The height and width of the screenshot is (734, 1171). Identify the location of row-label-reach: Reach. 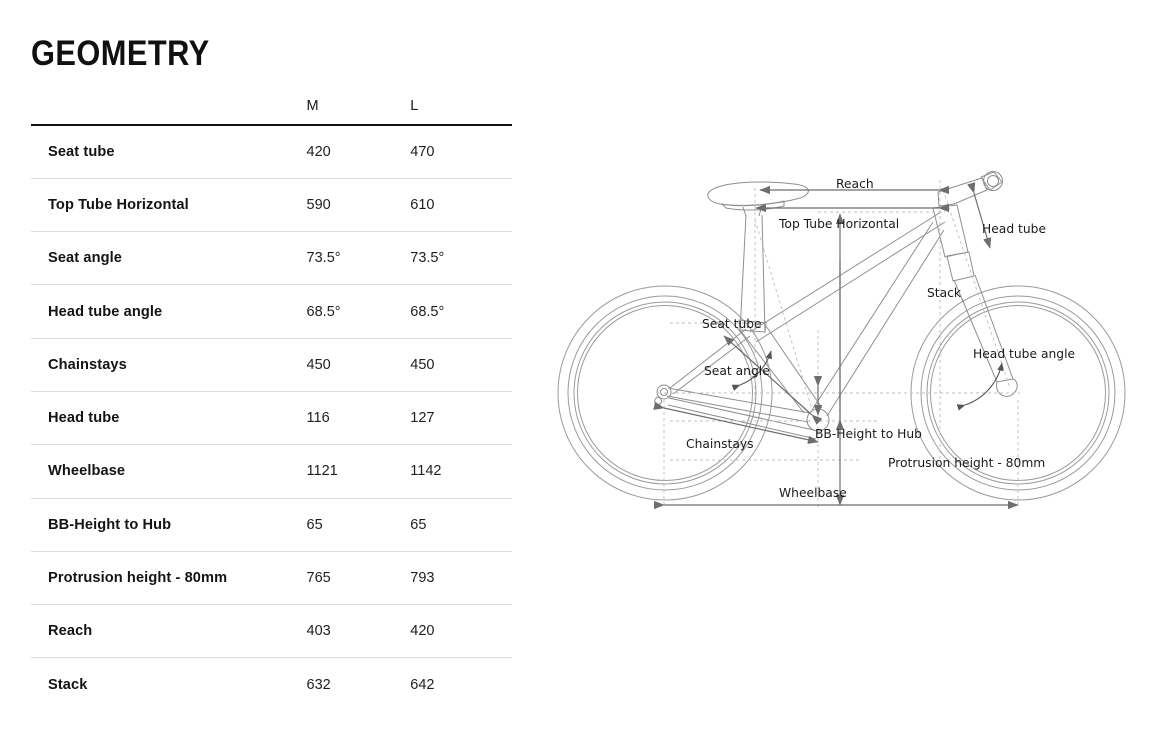
(70, 631).